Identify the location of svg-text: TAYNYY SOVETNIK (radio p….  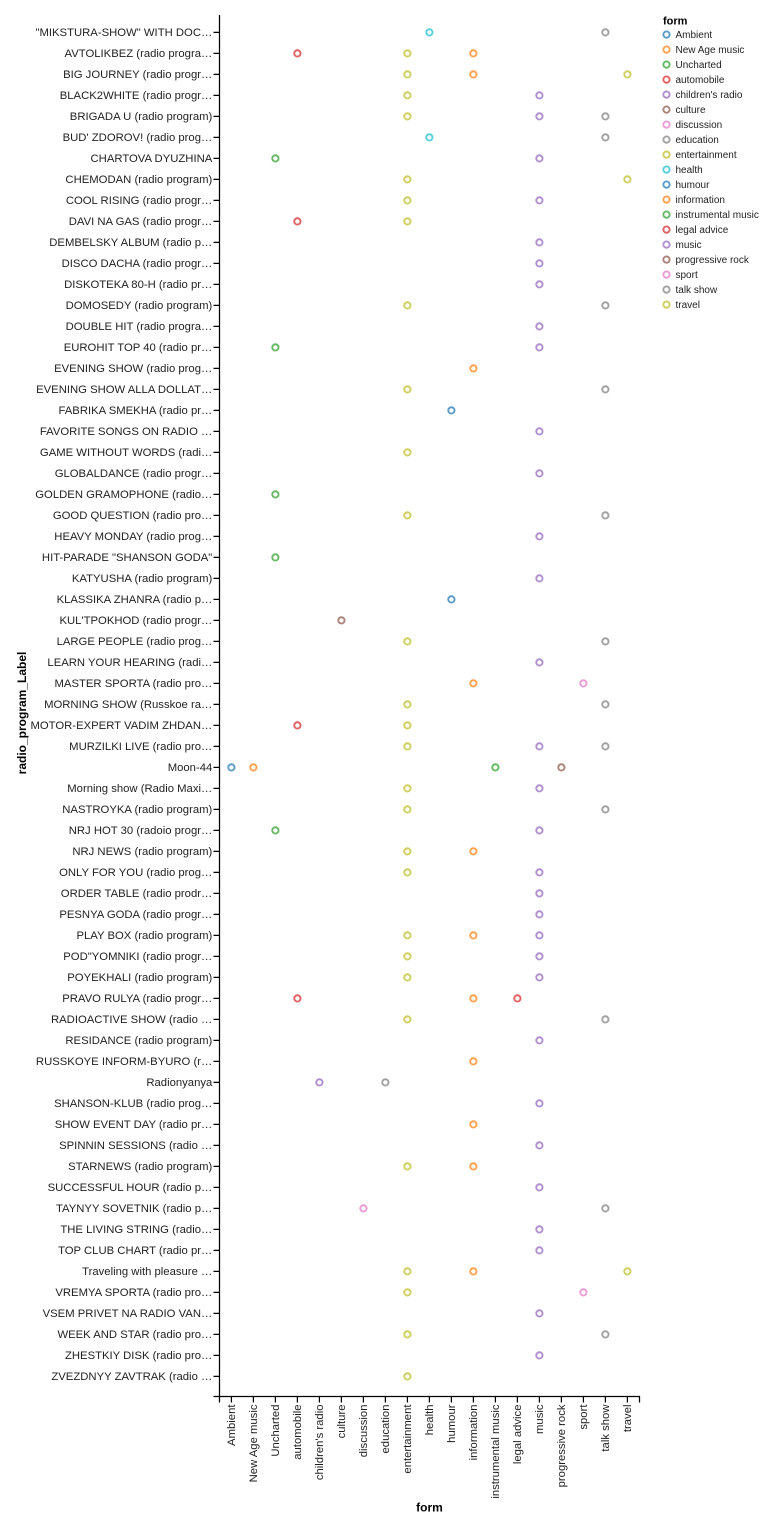
(134, 1209).